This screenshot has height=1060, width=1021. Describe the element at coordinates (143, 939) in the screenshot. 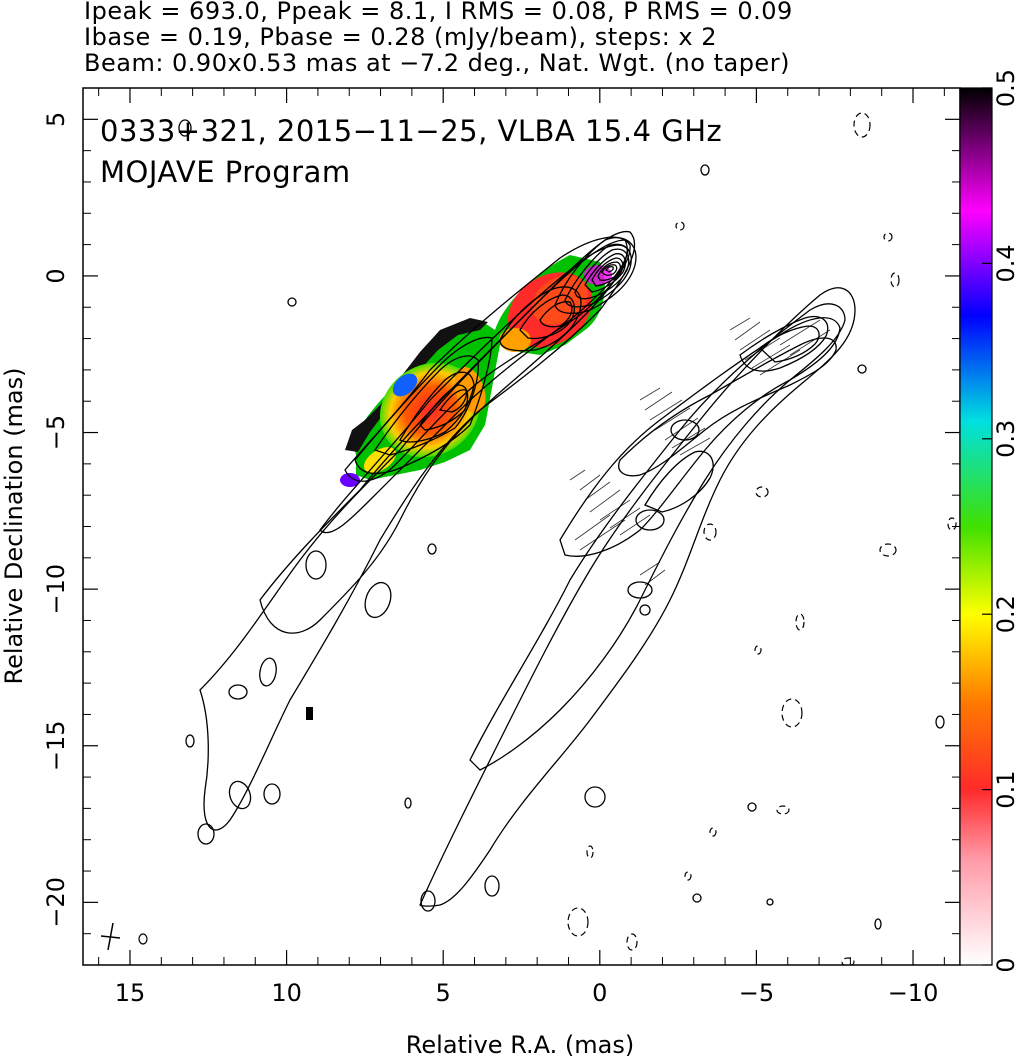

I see `beam-side-contour` at that location.